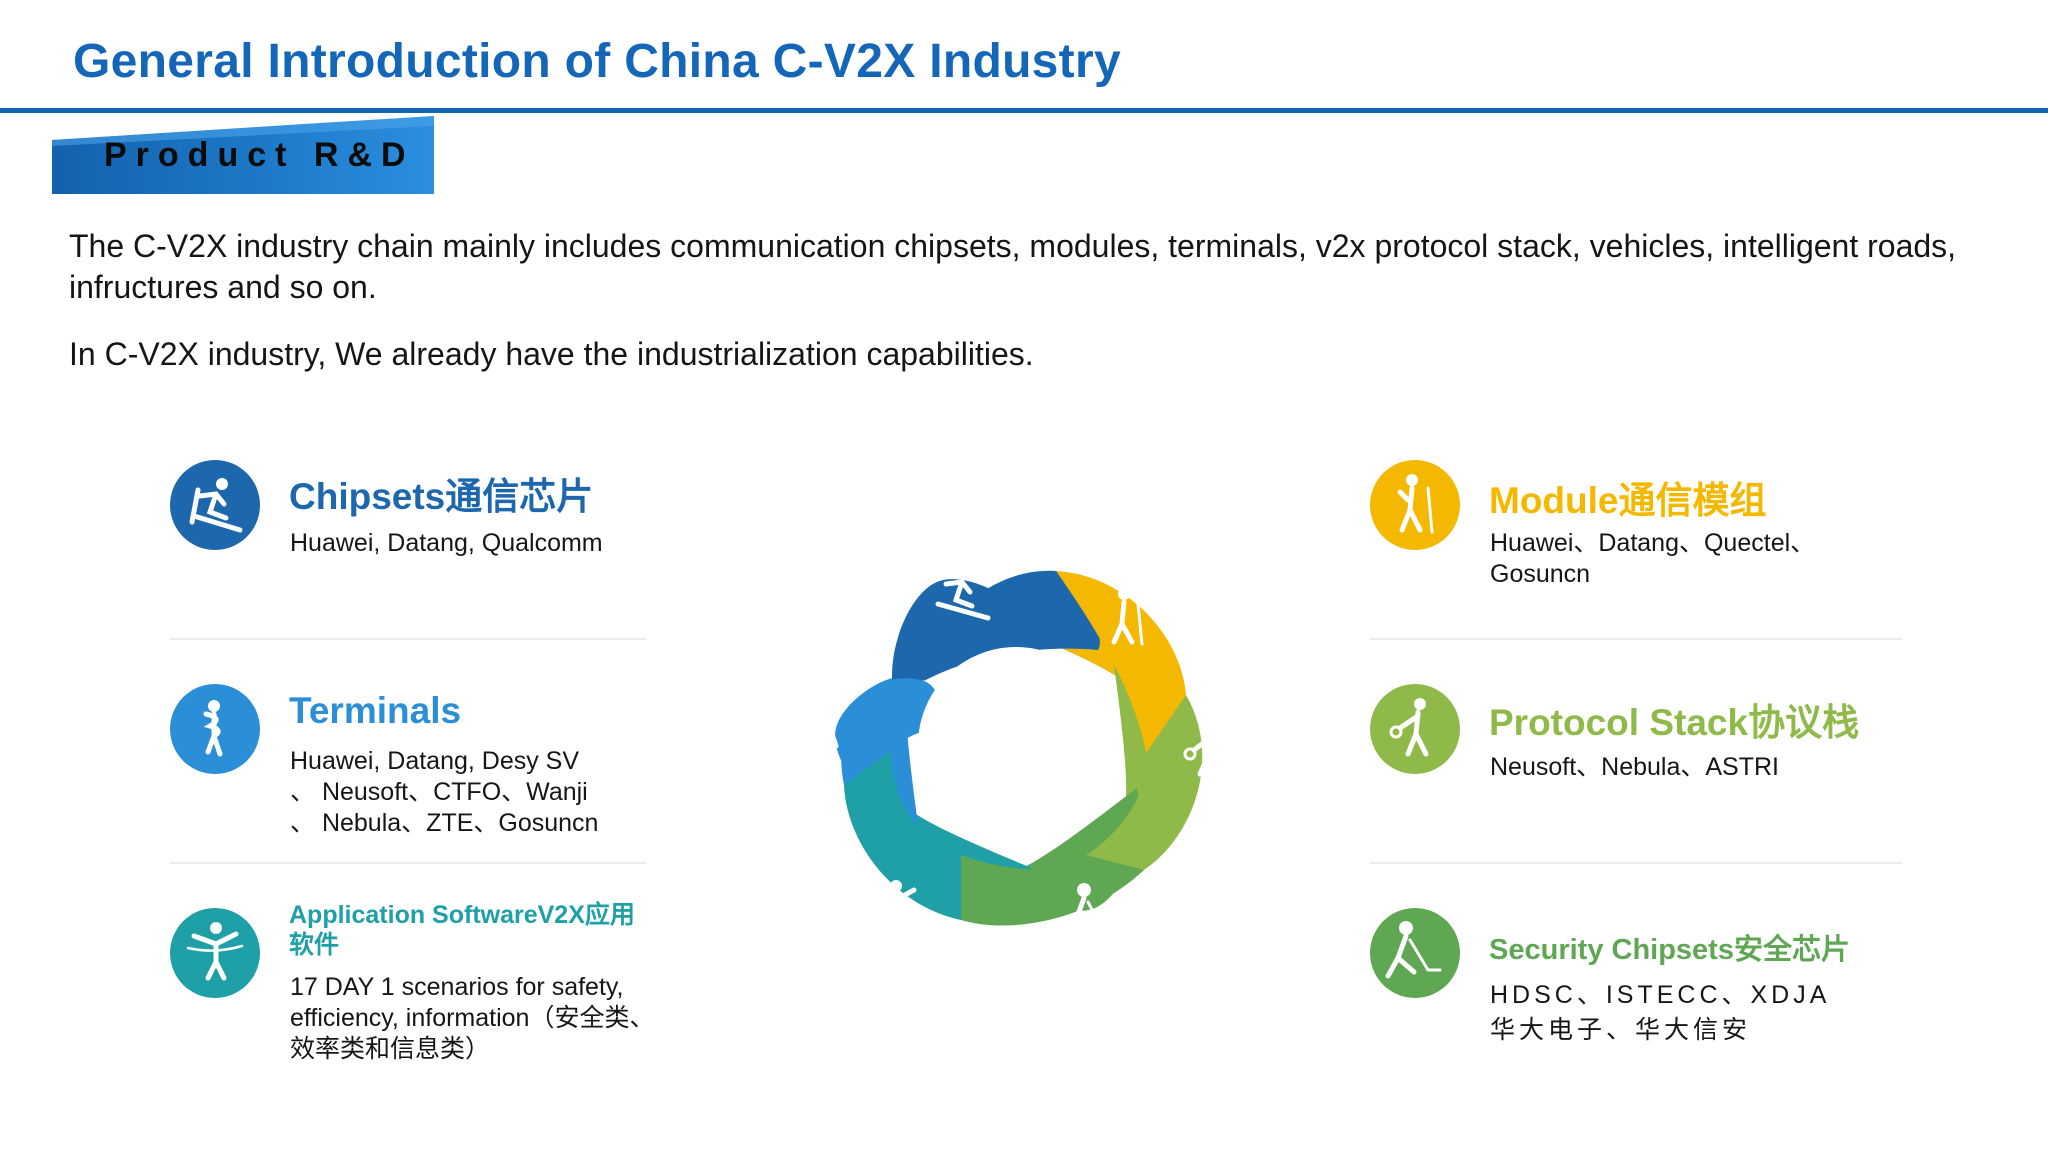 This screenshot has height=1152, width=2048. What do you see at coordinates (1415, 505) in the screenshot?
I see `hiker-icon` at bounding box center [1415, 505].